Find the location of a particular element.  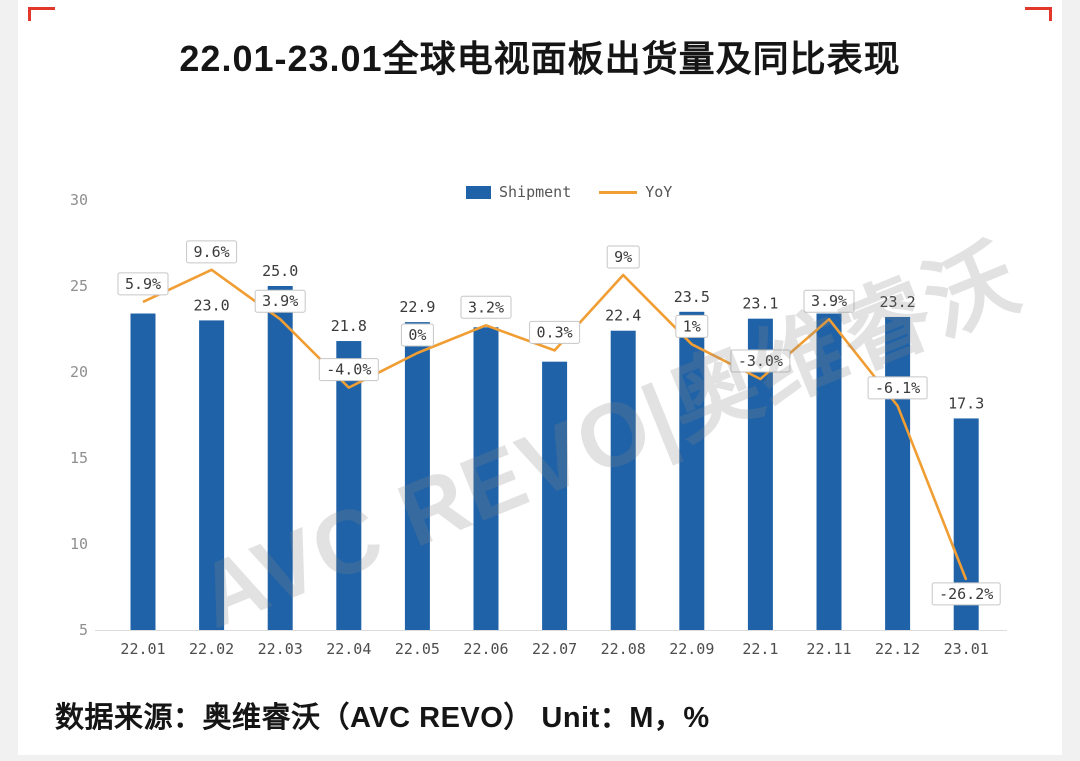

shipment-bar-label: 21.8 is located at coordinates (349, 326).